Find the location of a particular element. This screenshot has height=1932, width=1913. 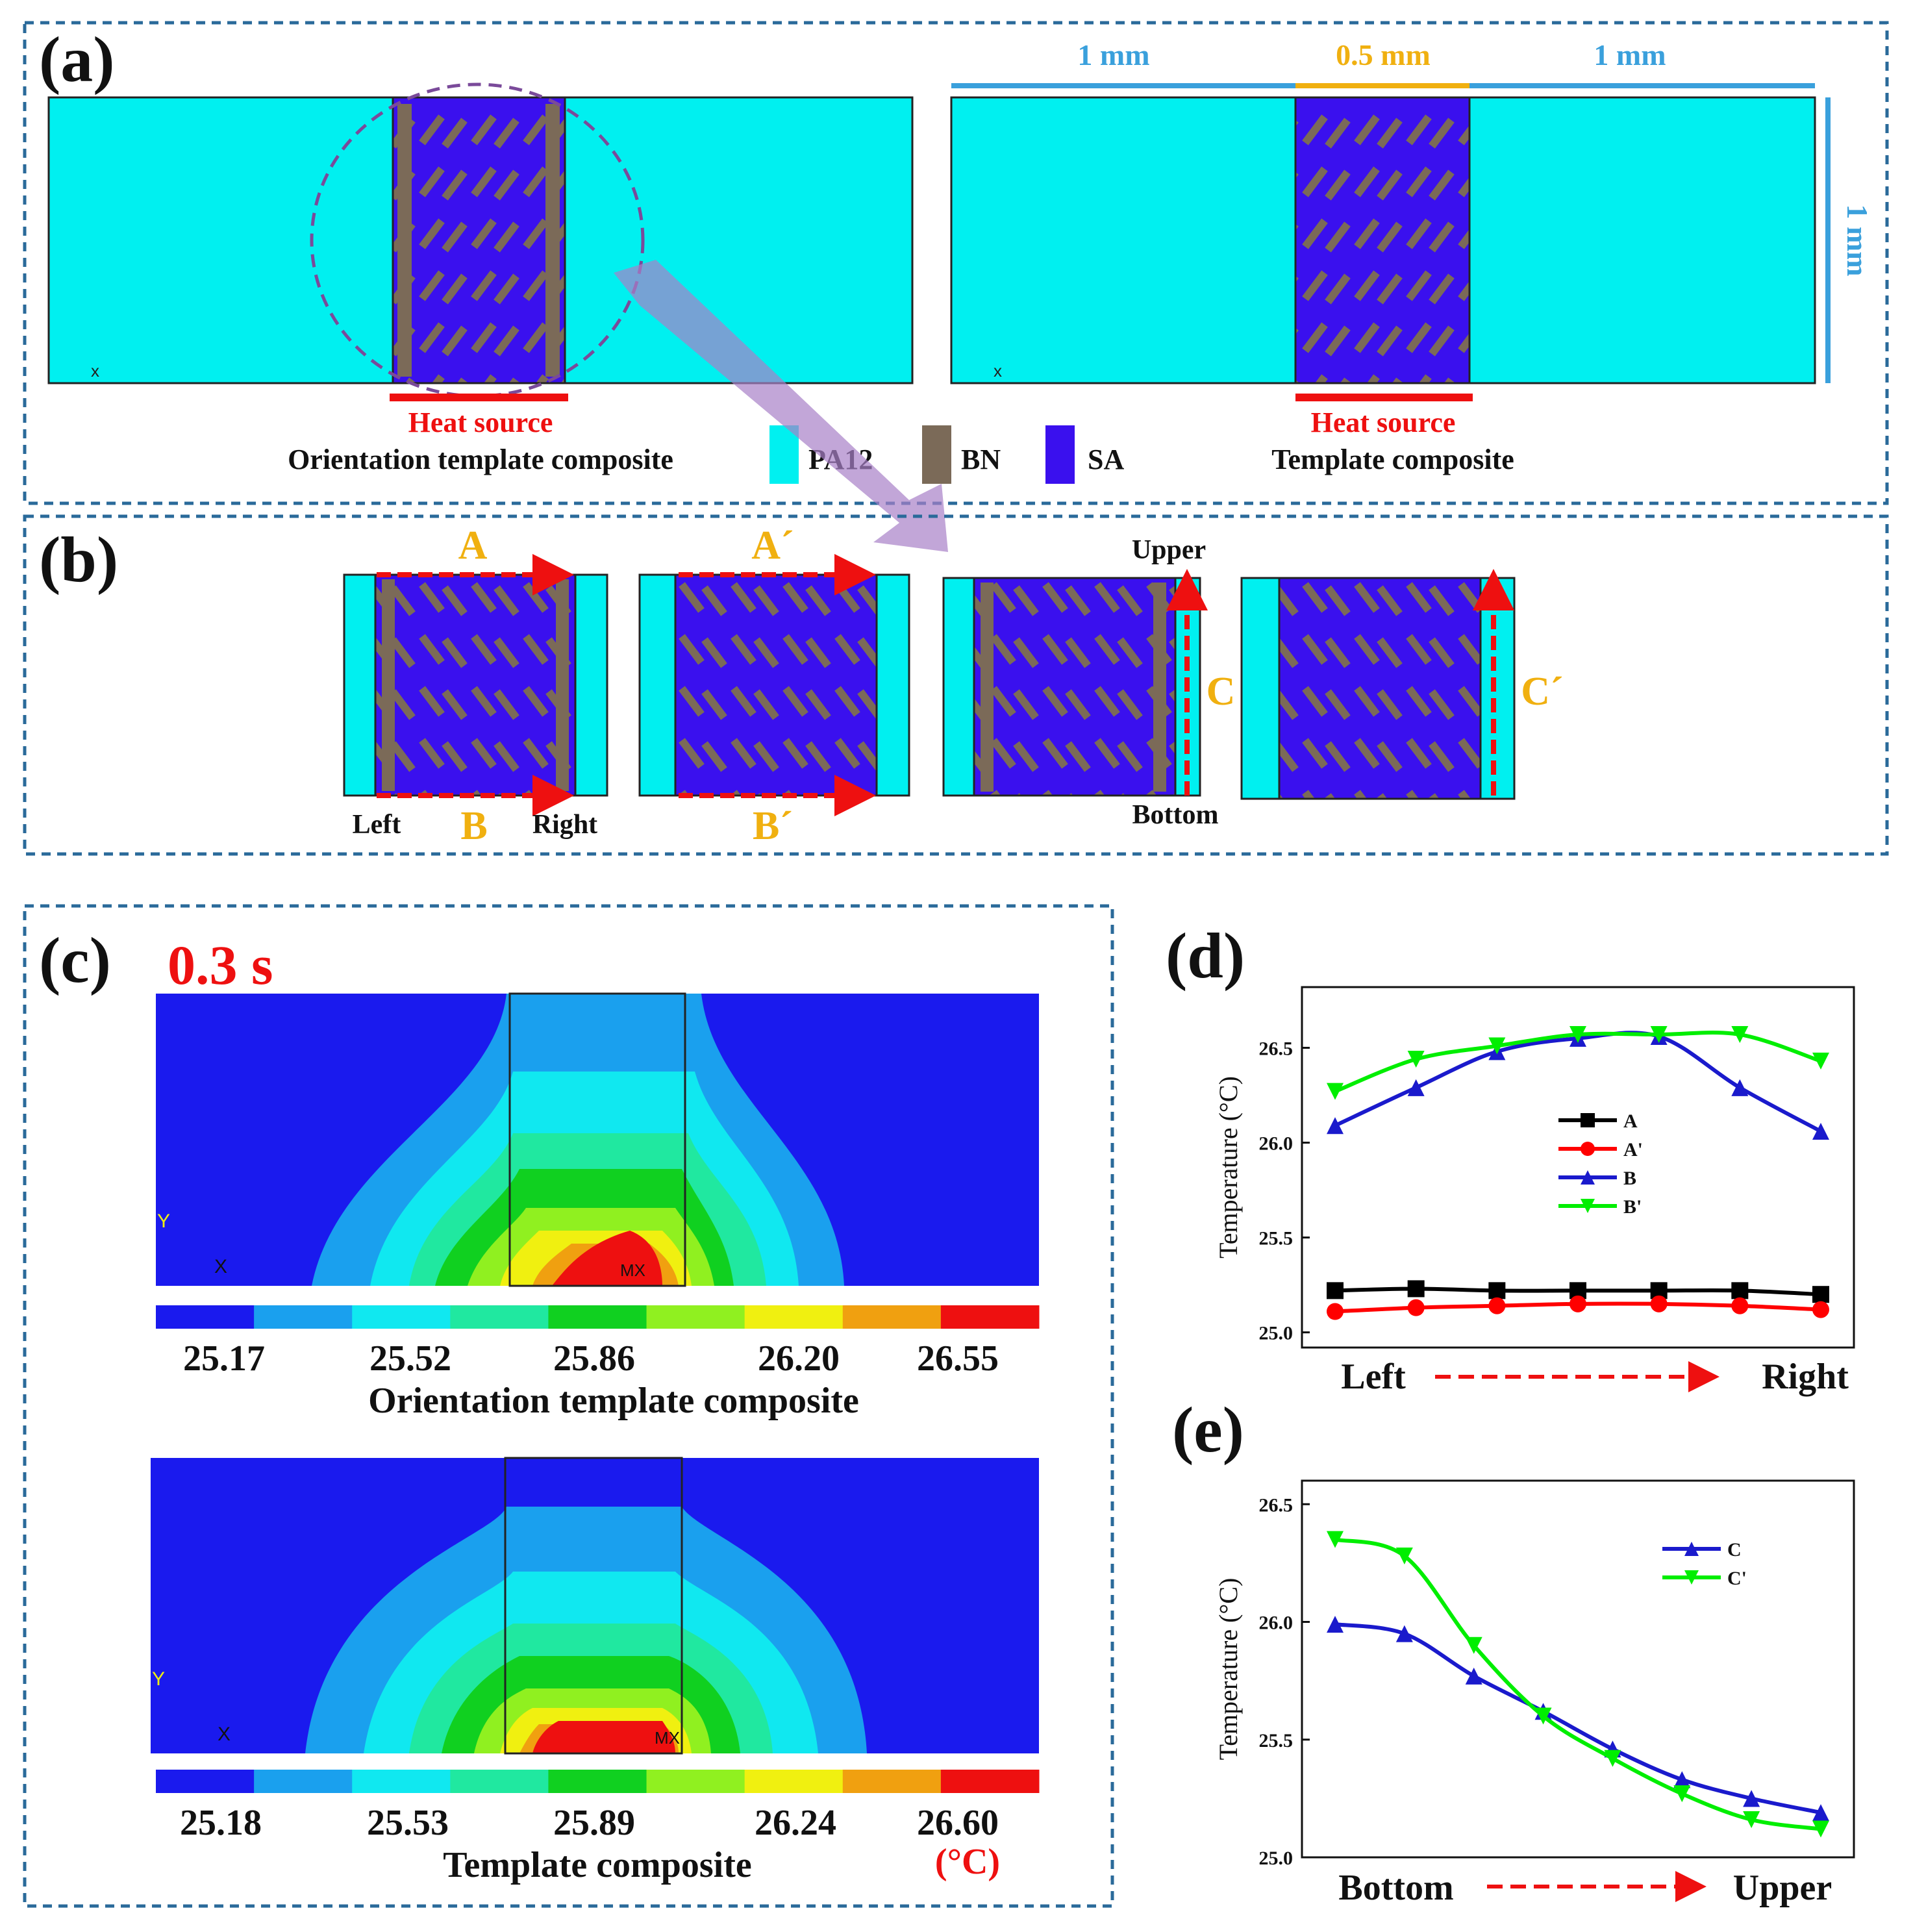

axis-y-label-2: Y is located at coordinates (158, 1679).